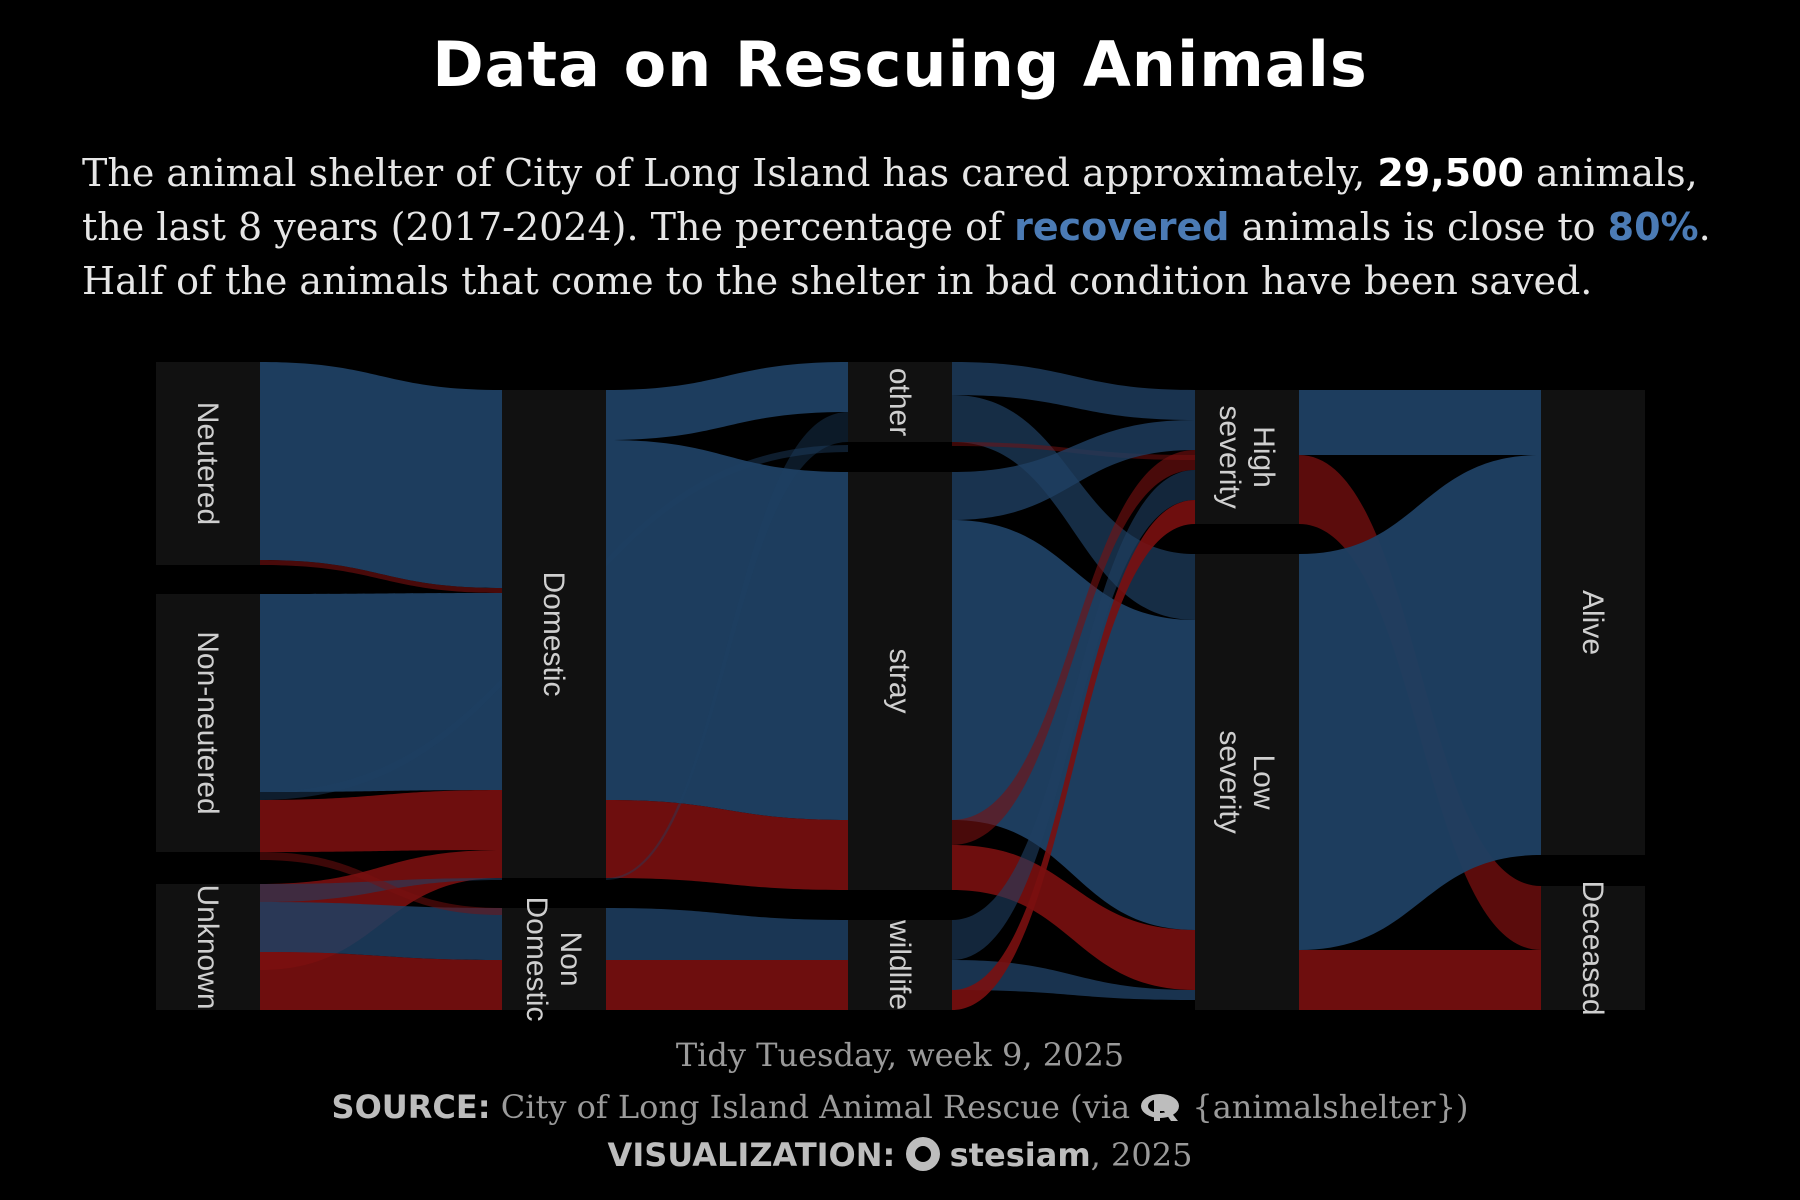  I want to click on viz-author: stesiam, so click(1020, 1155).